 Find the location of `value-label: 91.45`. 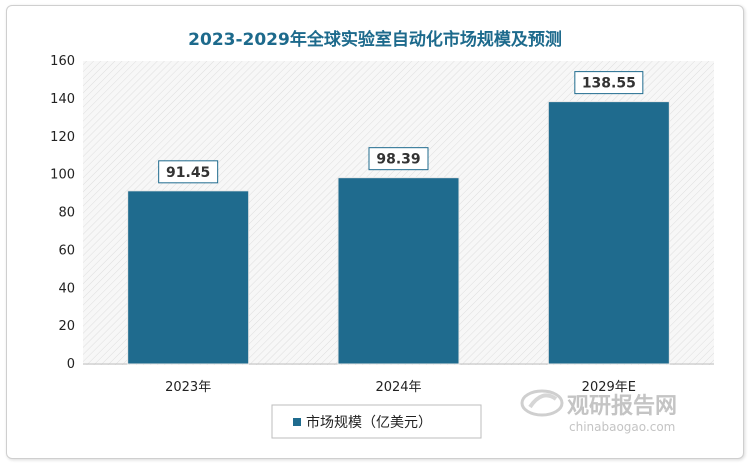

value-label: 91.45 is located at coordinates (188, 173).